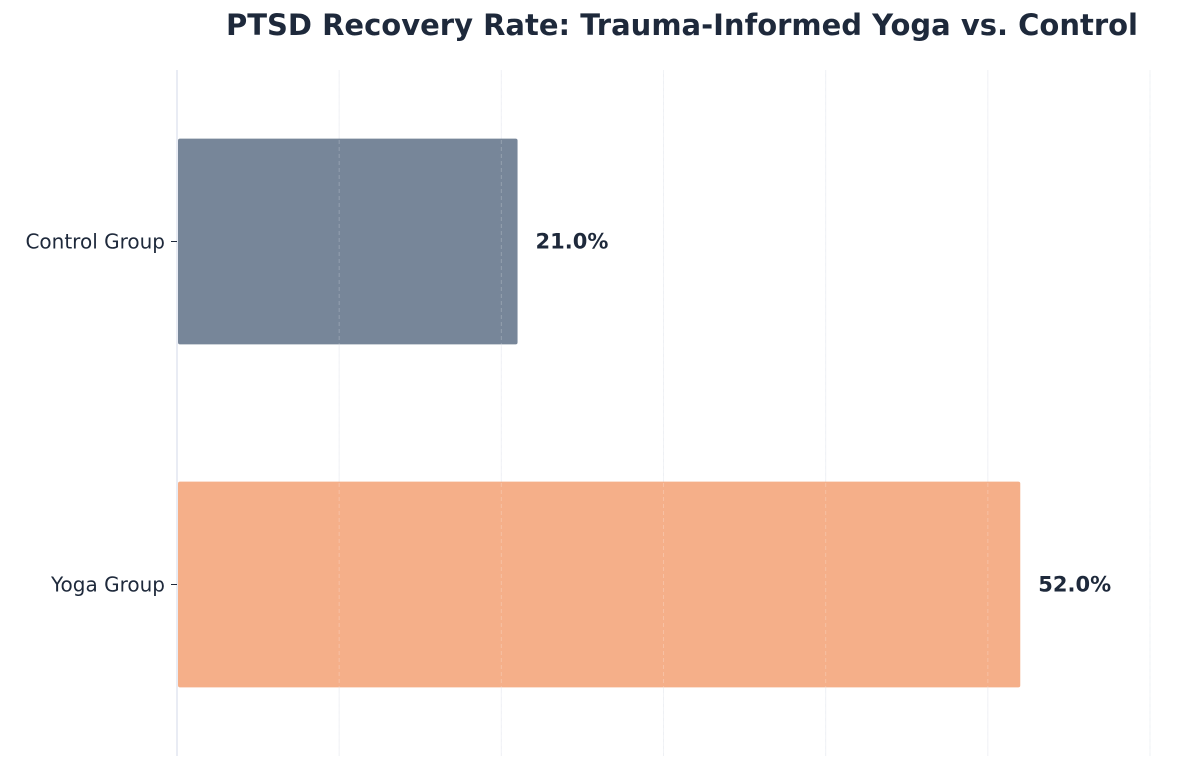 This screenshot has height=768, width=1200. I want to click on bar-value-label: 52.0%, so click(1074, 585).